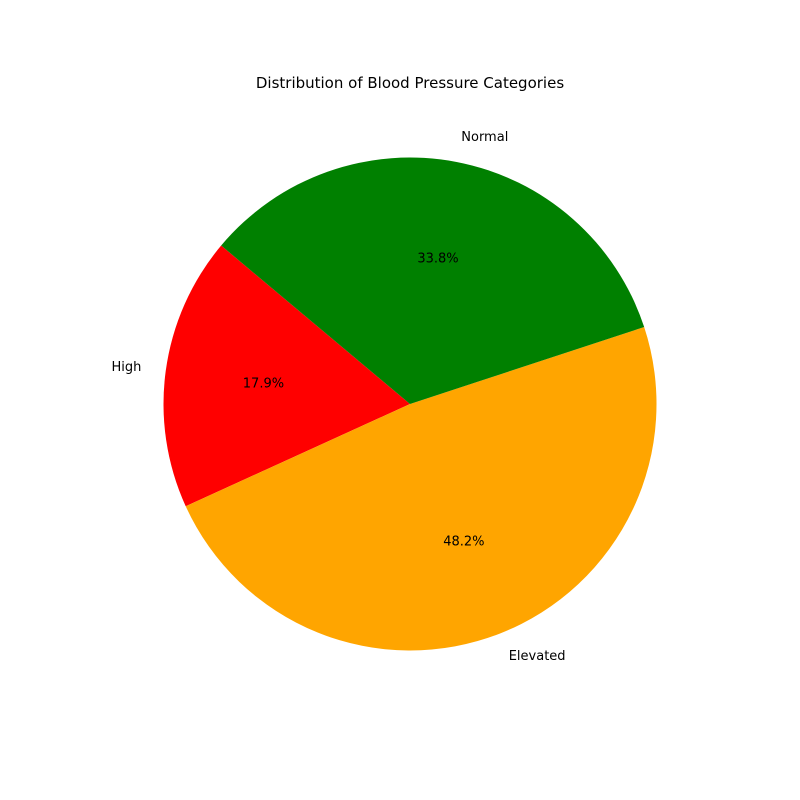  What do you see at coordinates (463, 541) in the screenshot?
I see `pie-percent-label-elevated: 48.2%` at bounding box center [463, 541].